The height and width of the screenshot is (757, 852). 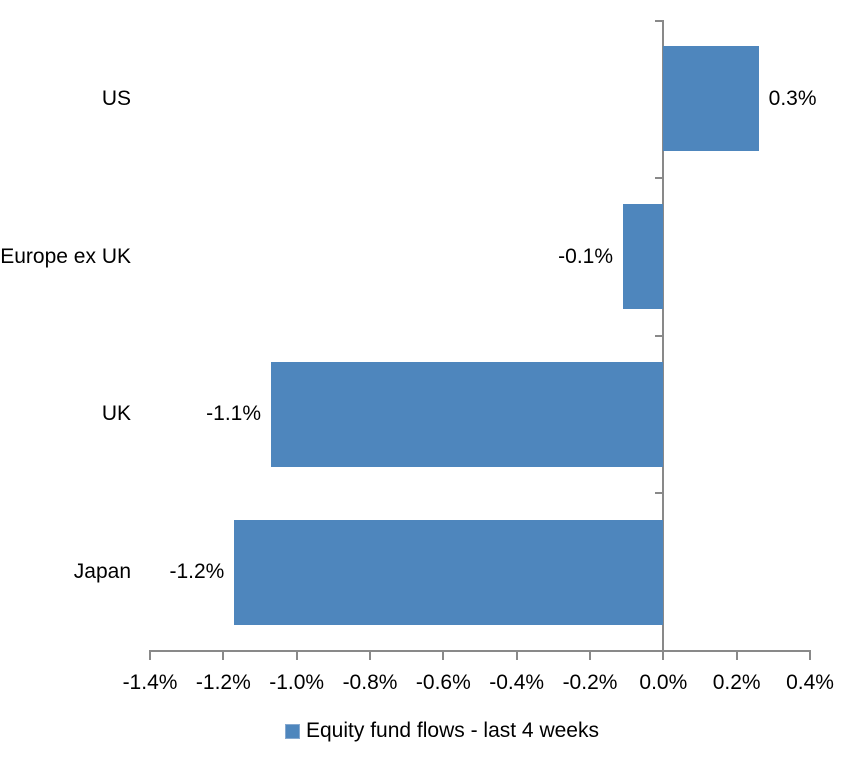 What do you see at coordinates (467, 414) in the screenshot?
I see `bar-uk` at bounding box center [467, 414].